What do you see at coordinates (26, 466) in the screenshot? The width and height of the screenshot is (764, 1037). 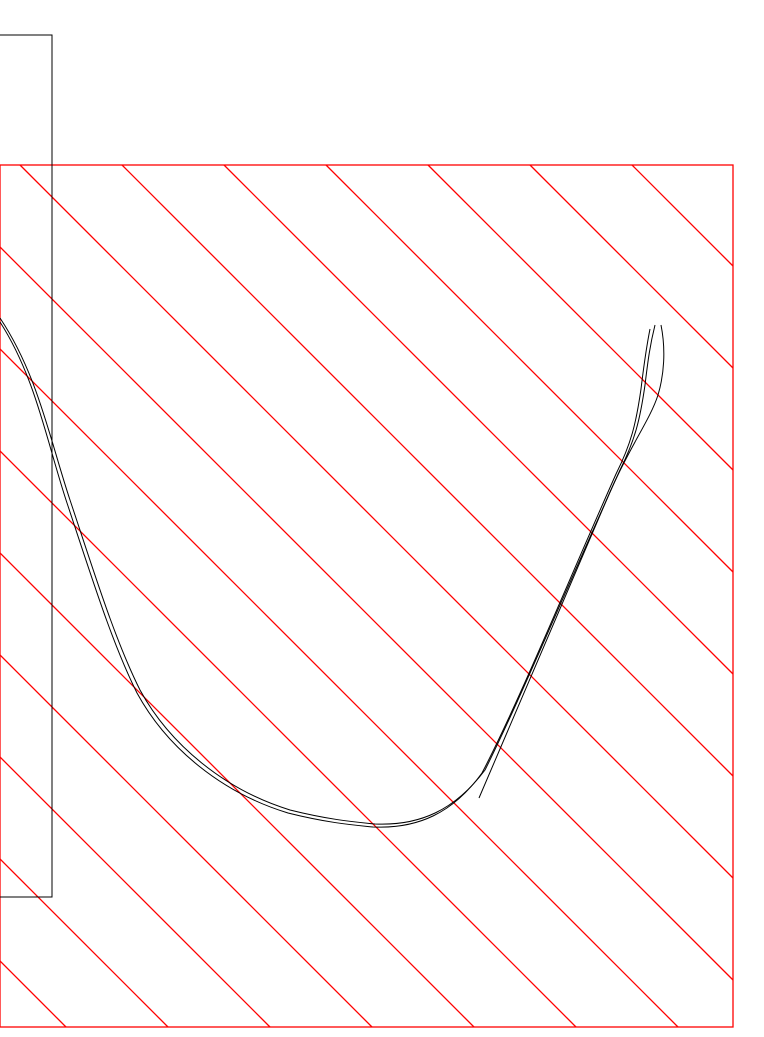 I see `outline-box` at bounding box center [26, 466].